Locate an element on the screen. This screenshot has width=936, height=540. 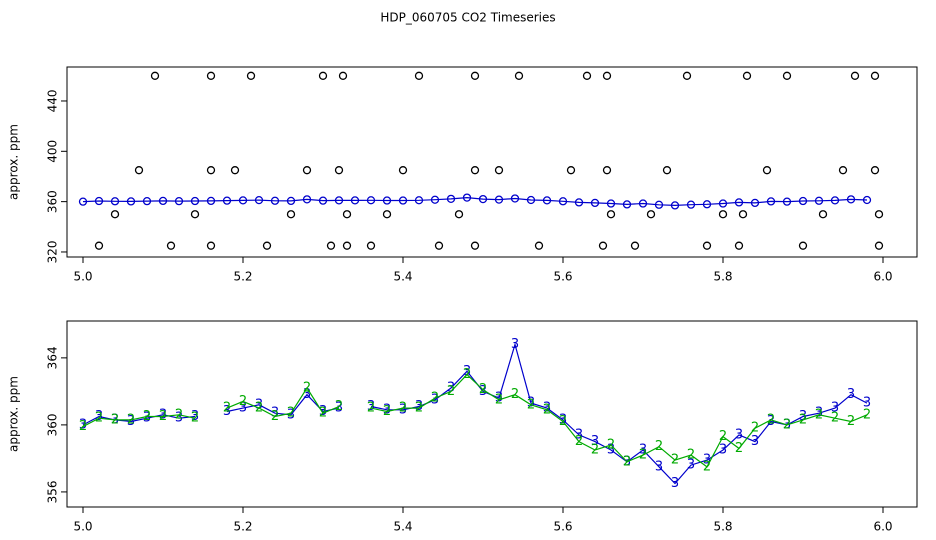
y-tick-label: 320 is located at coordinates (53, 252).